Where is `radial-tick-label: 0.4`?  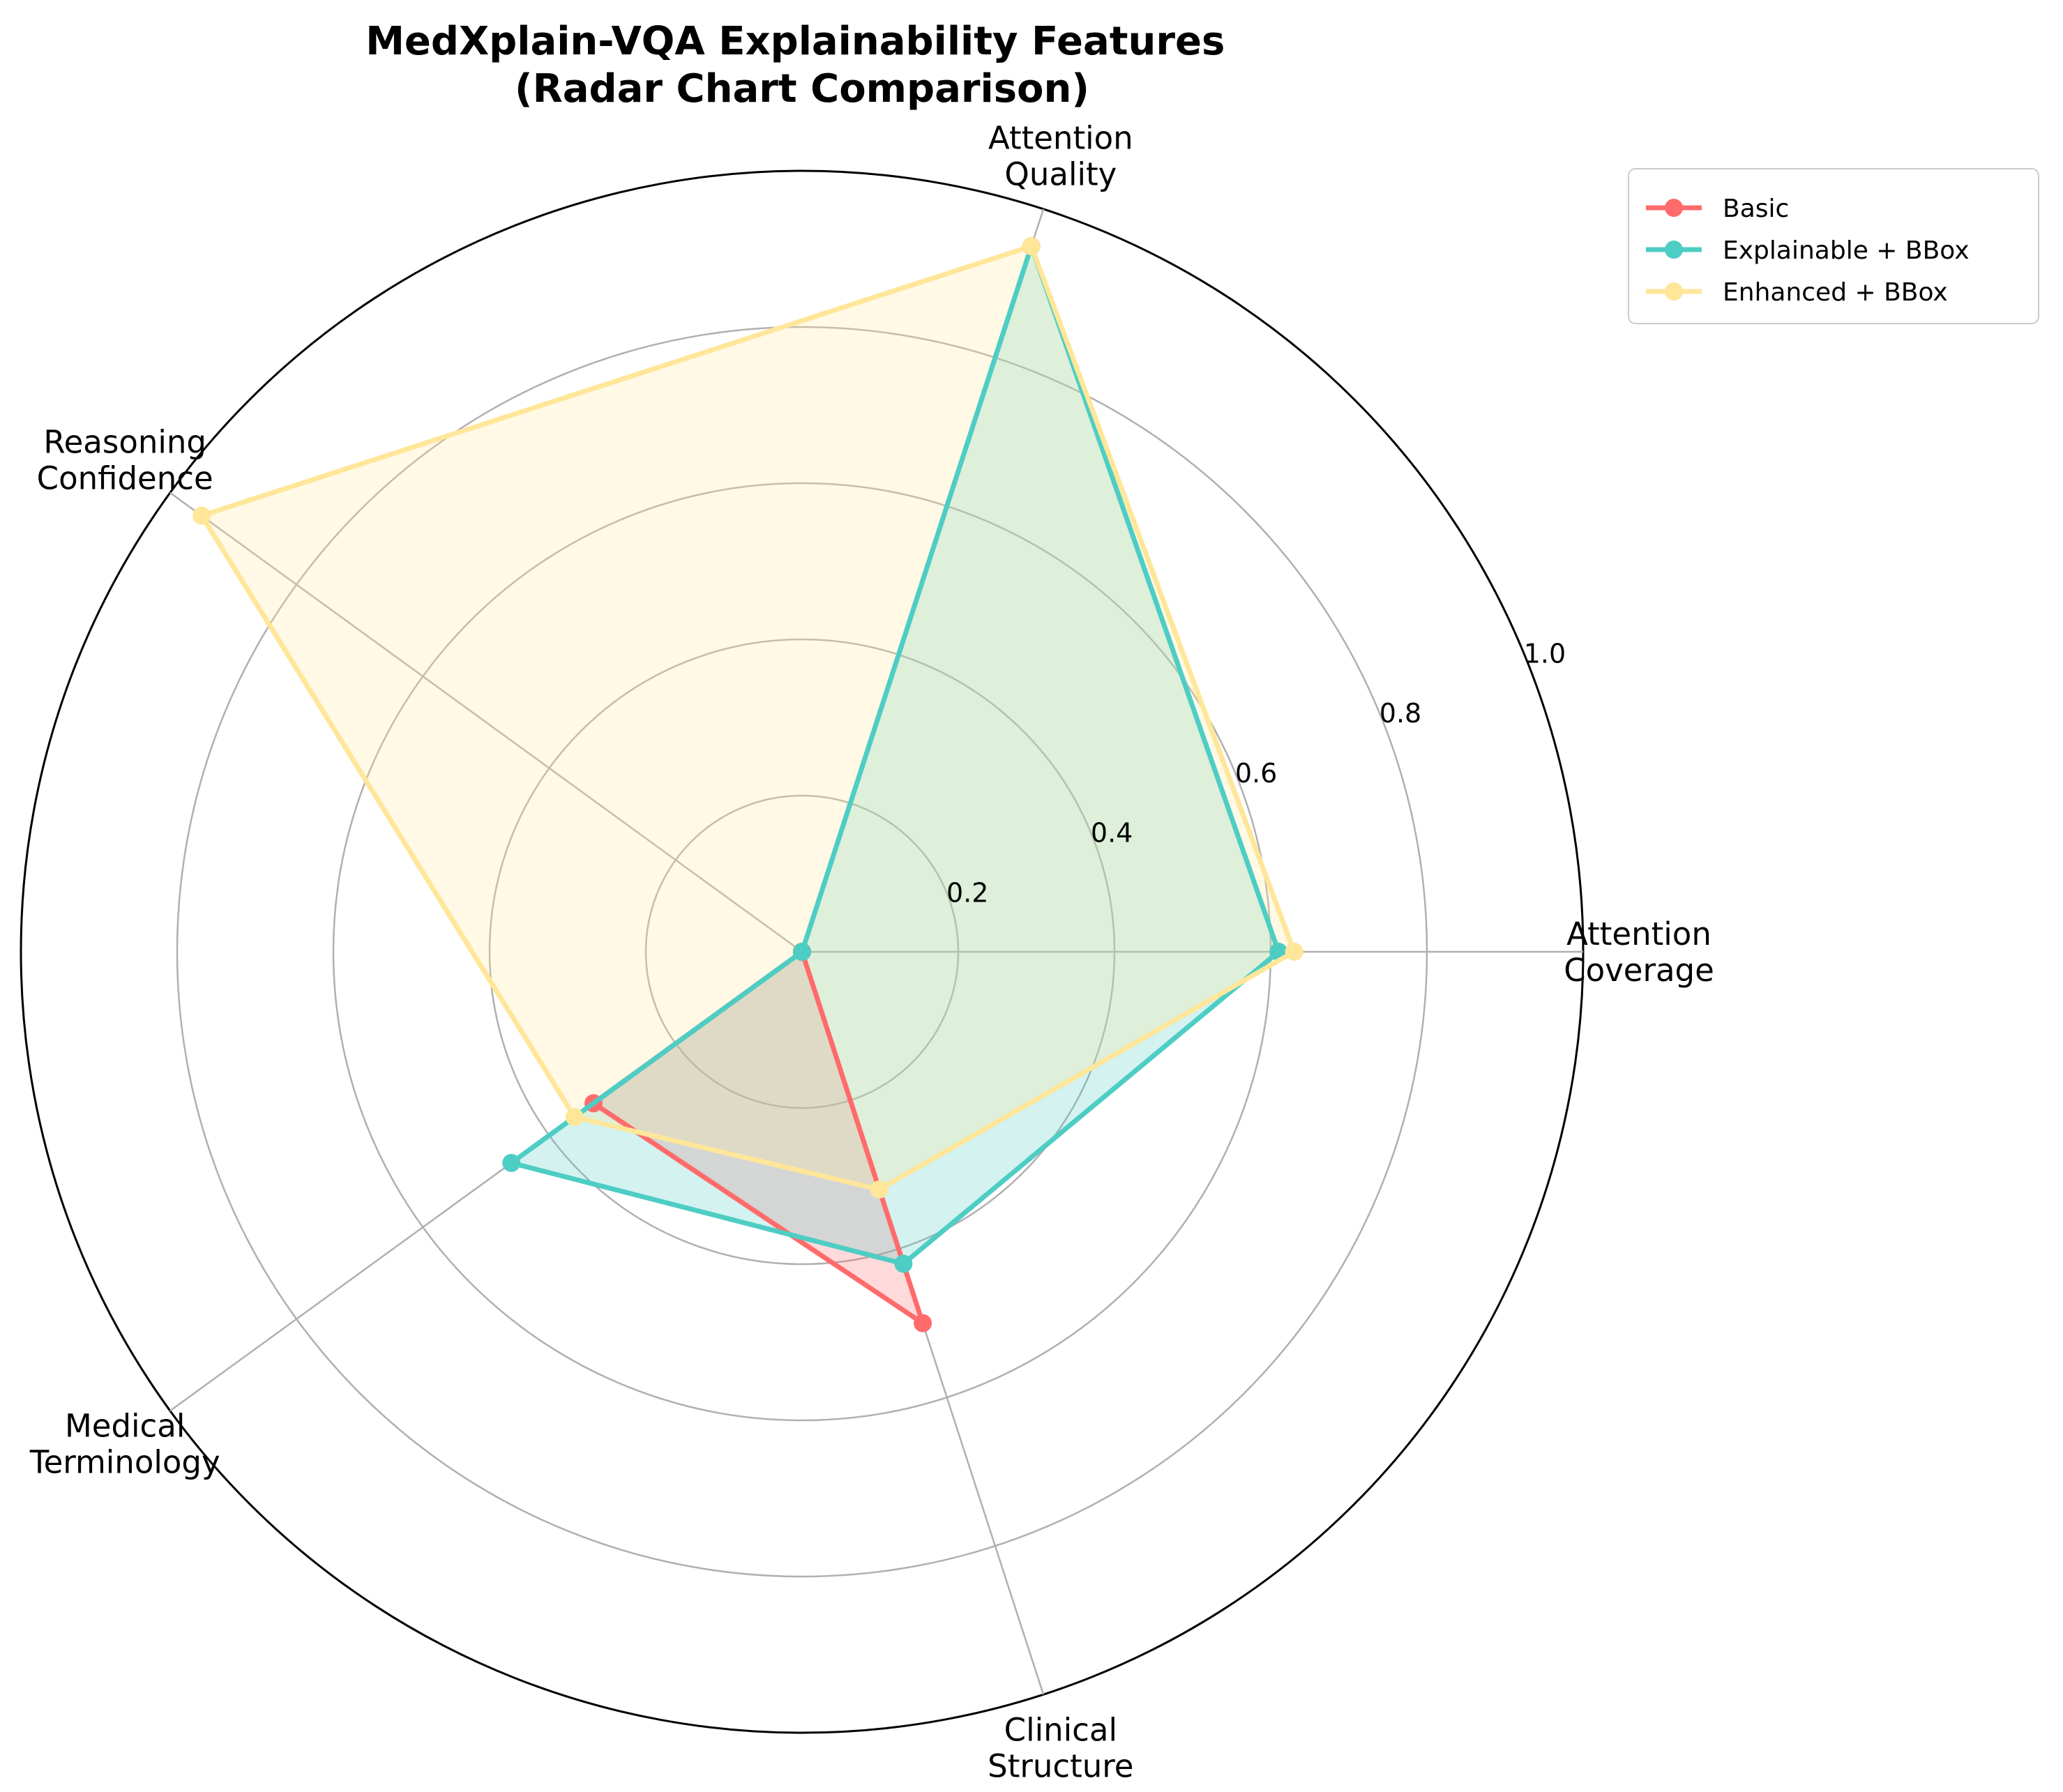
radial-tick-label: 0.4 is located at coordinates (1112, 833).